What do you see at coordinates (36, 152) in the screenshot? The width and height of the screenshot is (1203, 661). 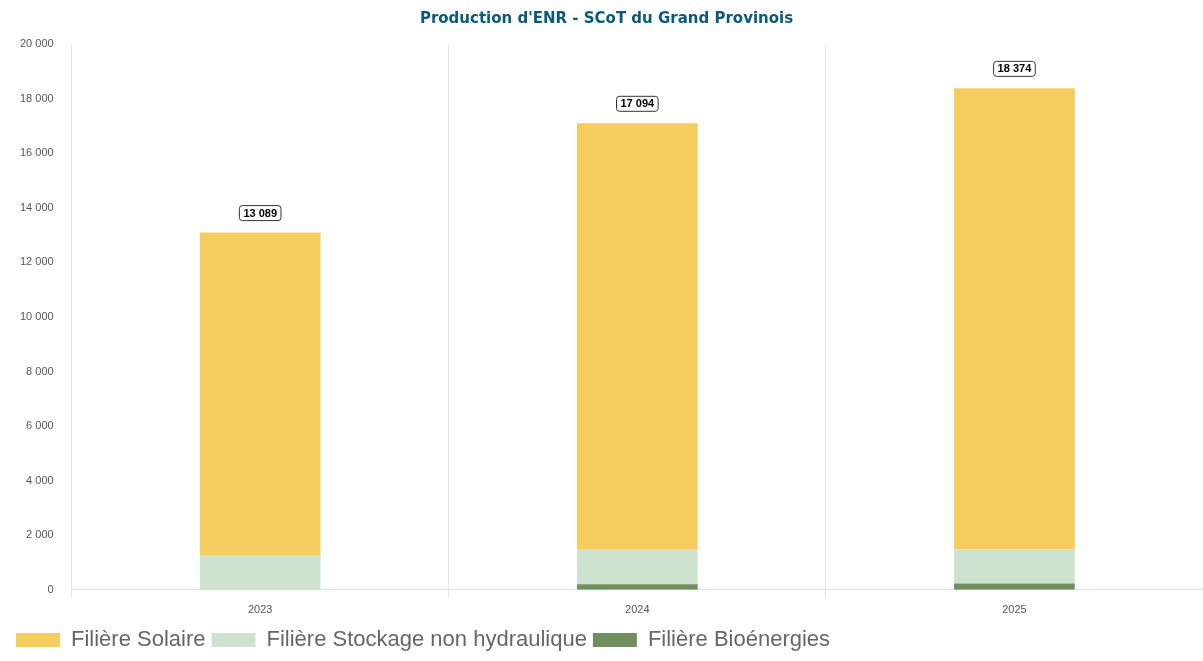 I see `y-tick-label: 16 000` at bounding box center [36, 152].